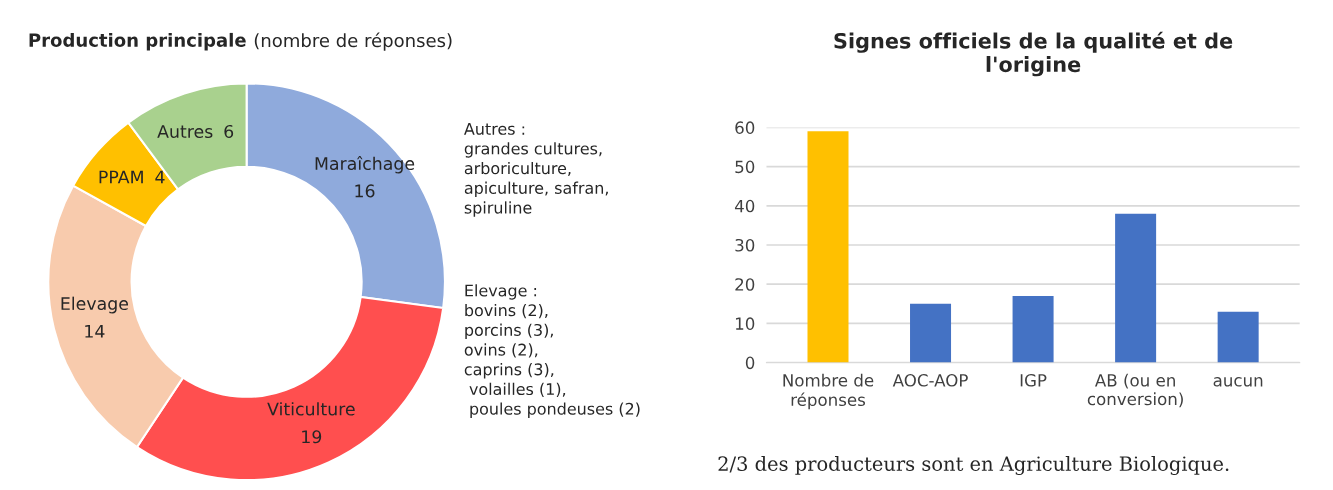  I want to click on x-tick-label: IGP, so click(1033, 380).